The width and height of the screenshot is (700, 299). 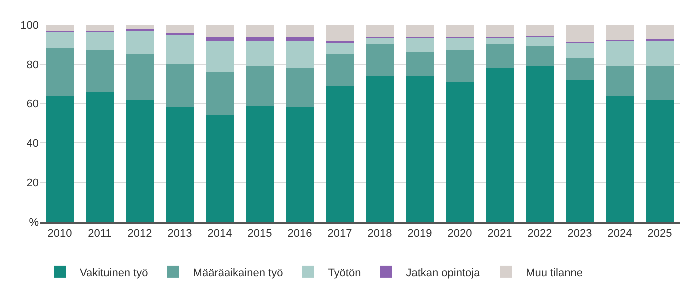 I want to click on x-tick-label: 2020, so click(x=460, y=234).